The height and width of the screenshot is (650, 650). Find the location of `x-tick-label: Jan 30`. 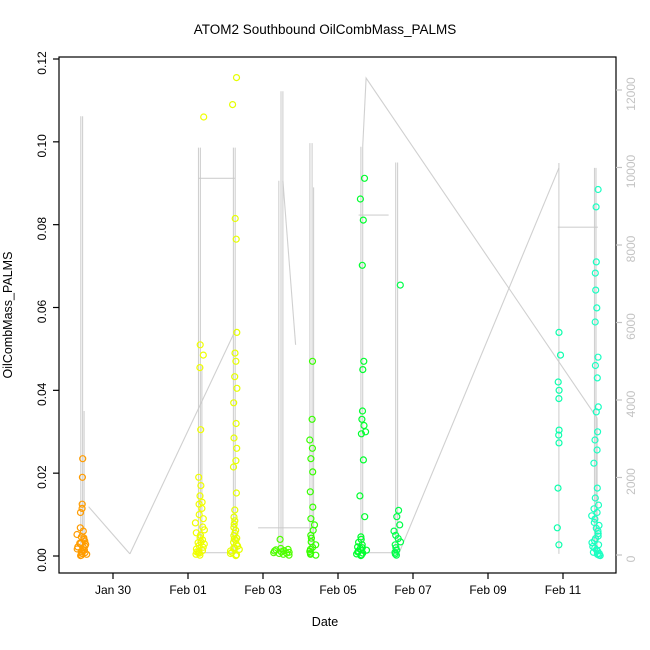

x-tick-label: Jan 30 is located at coordinates (113, 590).